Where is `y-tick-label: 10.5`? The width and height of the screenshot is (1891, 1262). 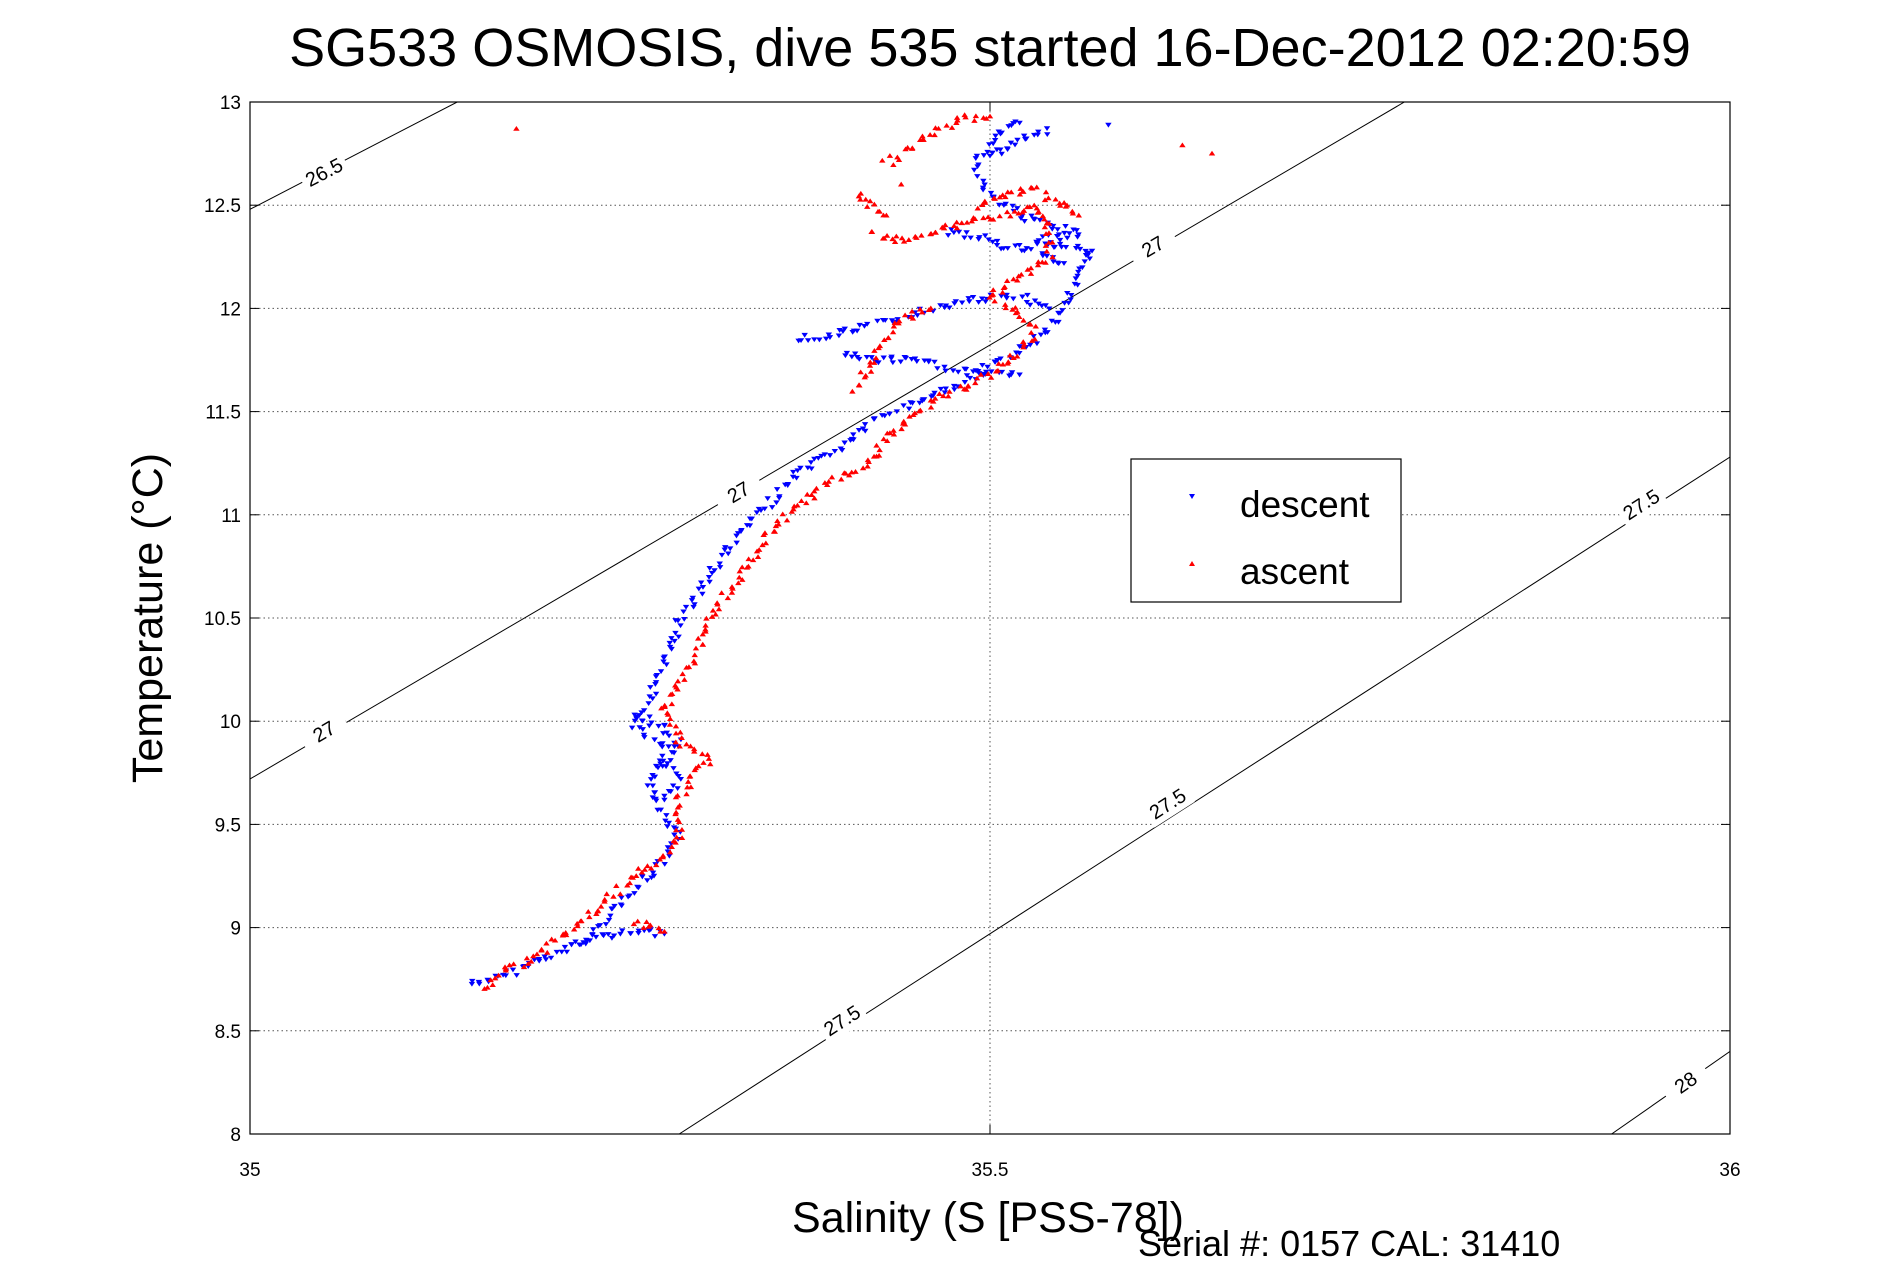 y-tick-label: 10.5 is located at coordinates (222, 619).